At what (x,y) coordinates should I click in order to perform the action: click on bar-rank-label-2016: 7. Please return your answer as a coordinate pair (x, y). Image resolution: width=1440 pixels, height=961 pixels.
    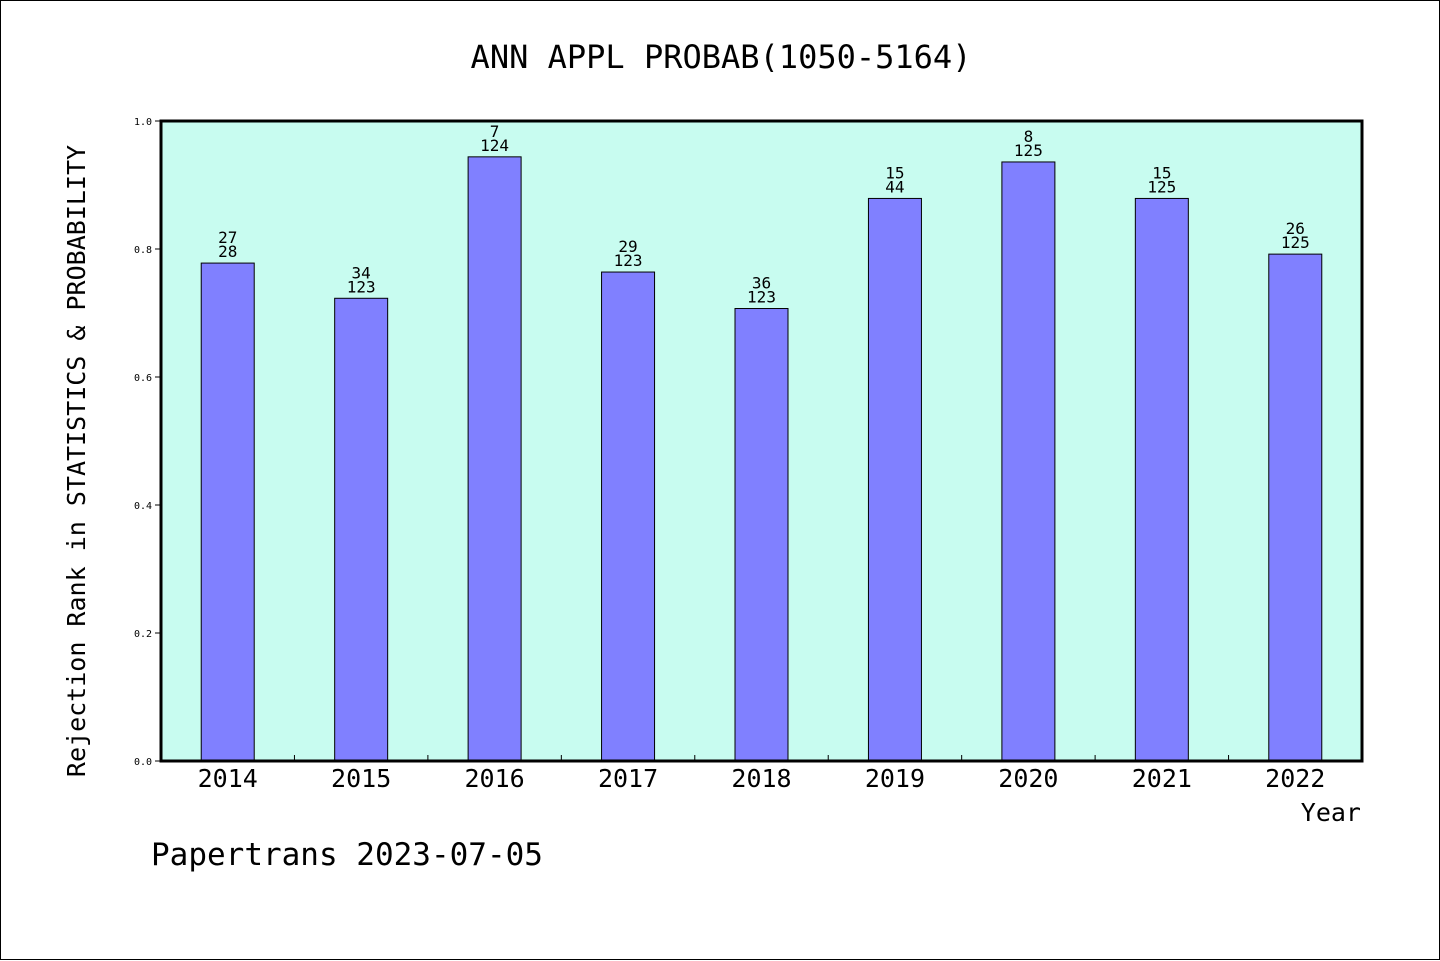
    Looking at the image, I should click on (495, 131).